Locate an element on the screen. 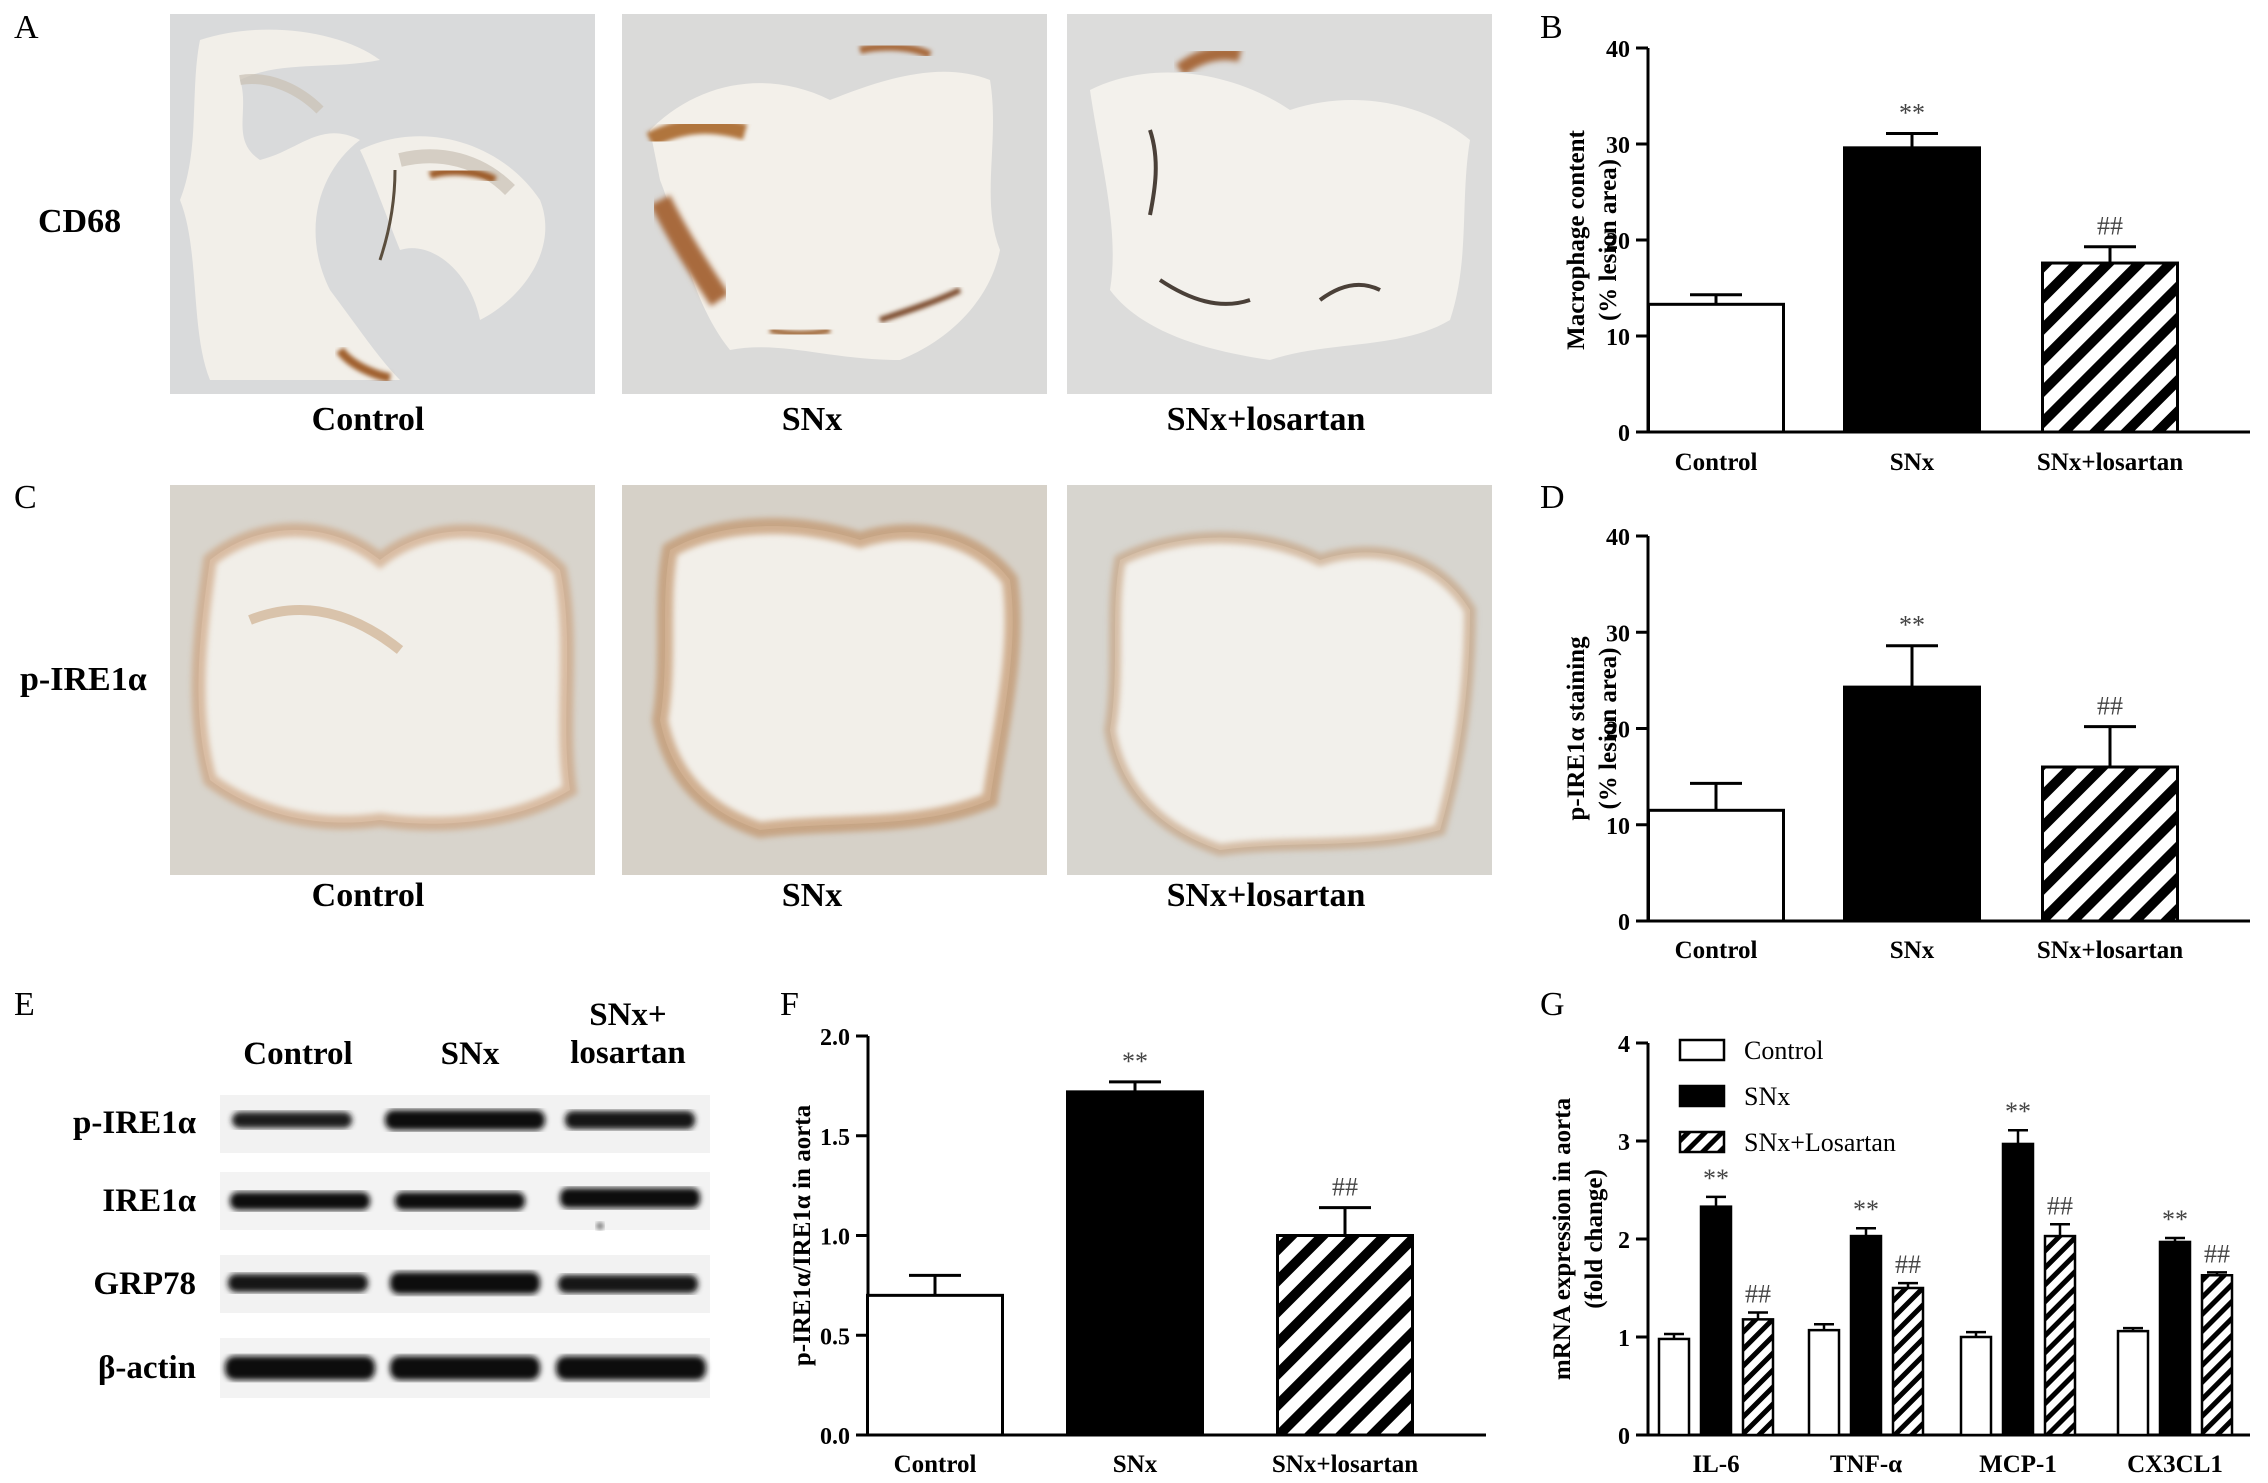 This screenshot has width=2268, height=1483. y-tick-label: 2.0 is located at coordinates (835, 1038).